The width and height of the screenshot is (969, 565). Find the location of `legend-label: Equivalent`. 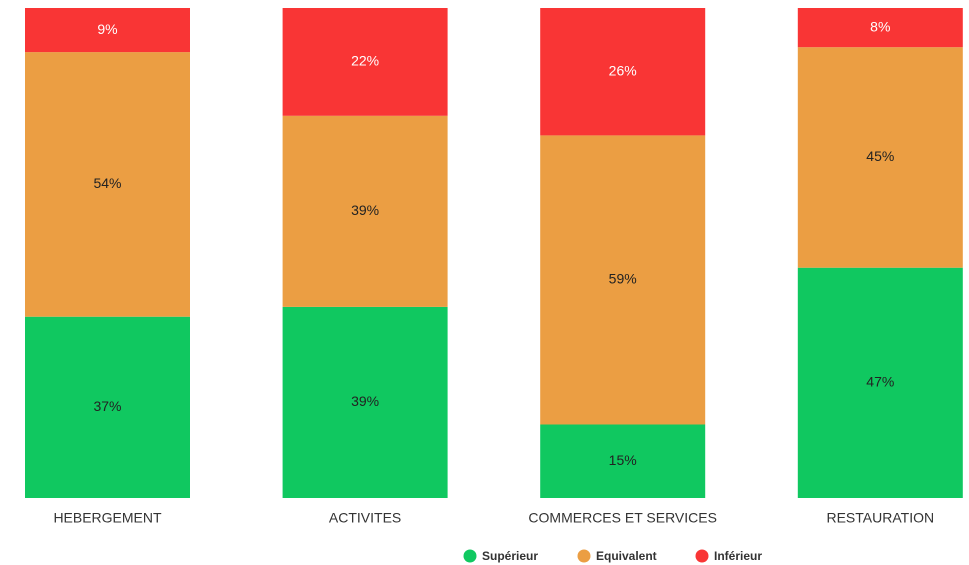

legend-label: Equivalent is located at coordinates (626, 556).